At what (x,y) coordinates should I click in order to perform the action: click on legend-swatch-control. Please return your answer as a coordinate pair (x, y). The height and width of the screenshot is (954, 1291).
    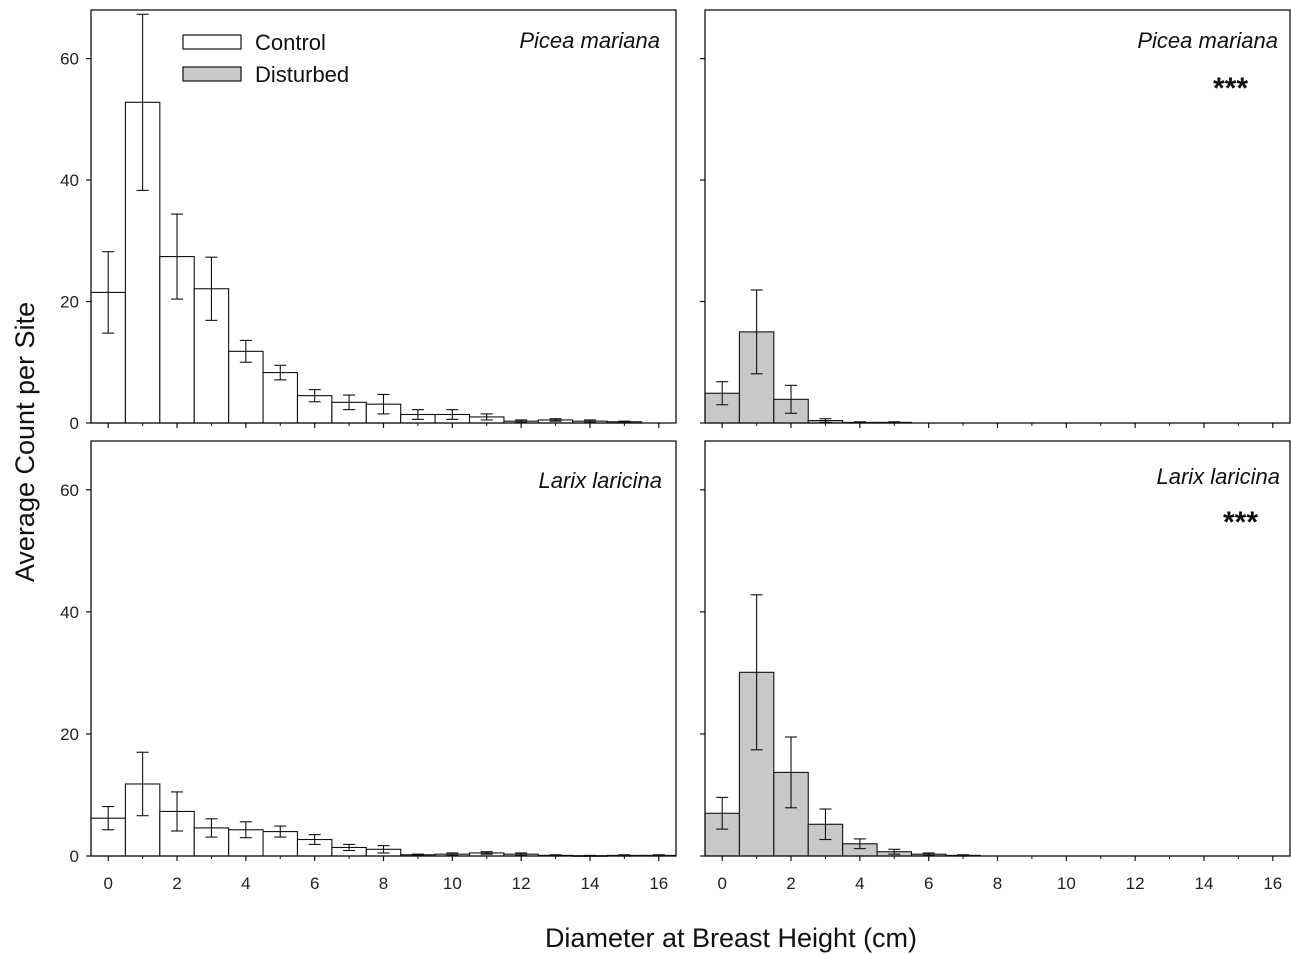
    Looking at the image, I should click on (212, 42).